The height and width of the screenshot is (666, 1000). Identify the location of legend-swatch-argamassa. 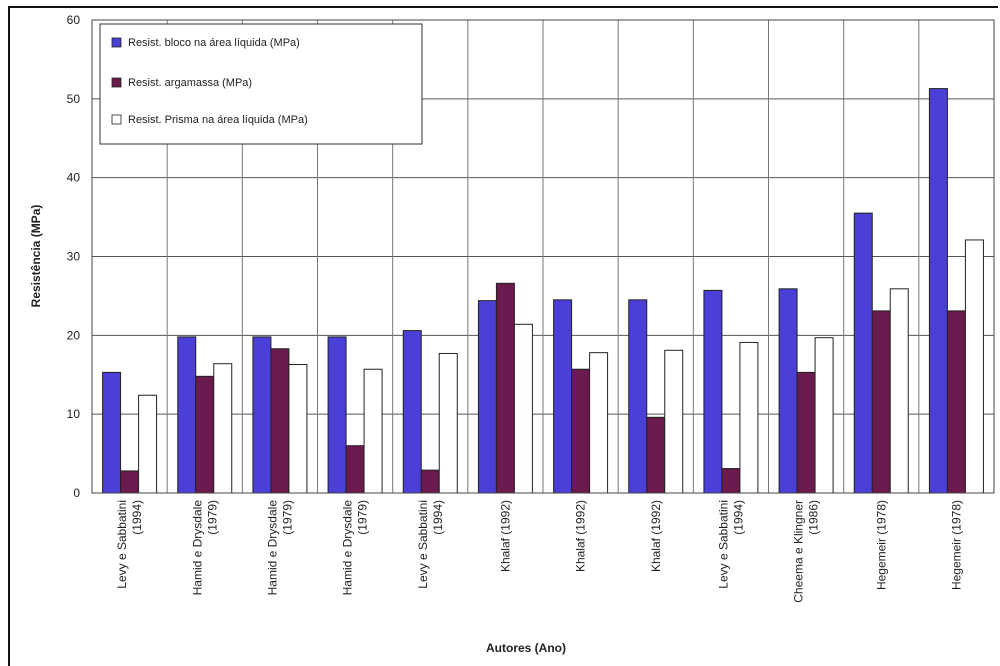
(116, 82).